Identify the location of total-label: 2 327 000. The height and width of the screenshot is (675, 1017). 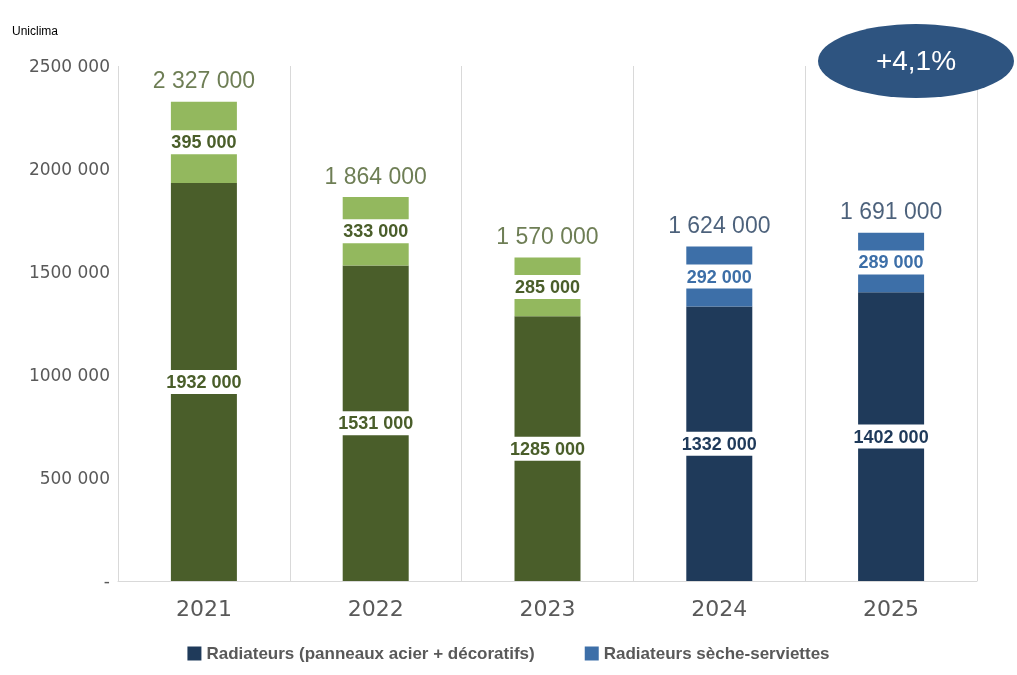
(204, 80).